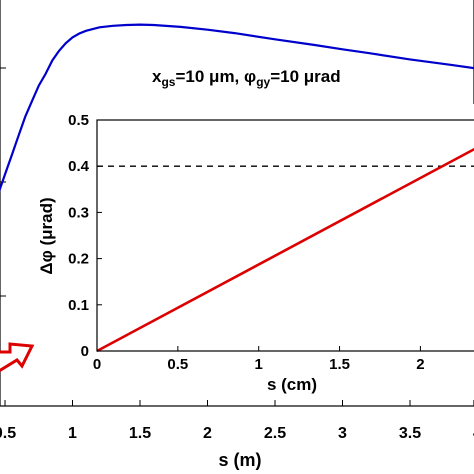  I want to click on arrow-shape, so click(17, 357).